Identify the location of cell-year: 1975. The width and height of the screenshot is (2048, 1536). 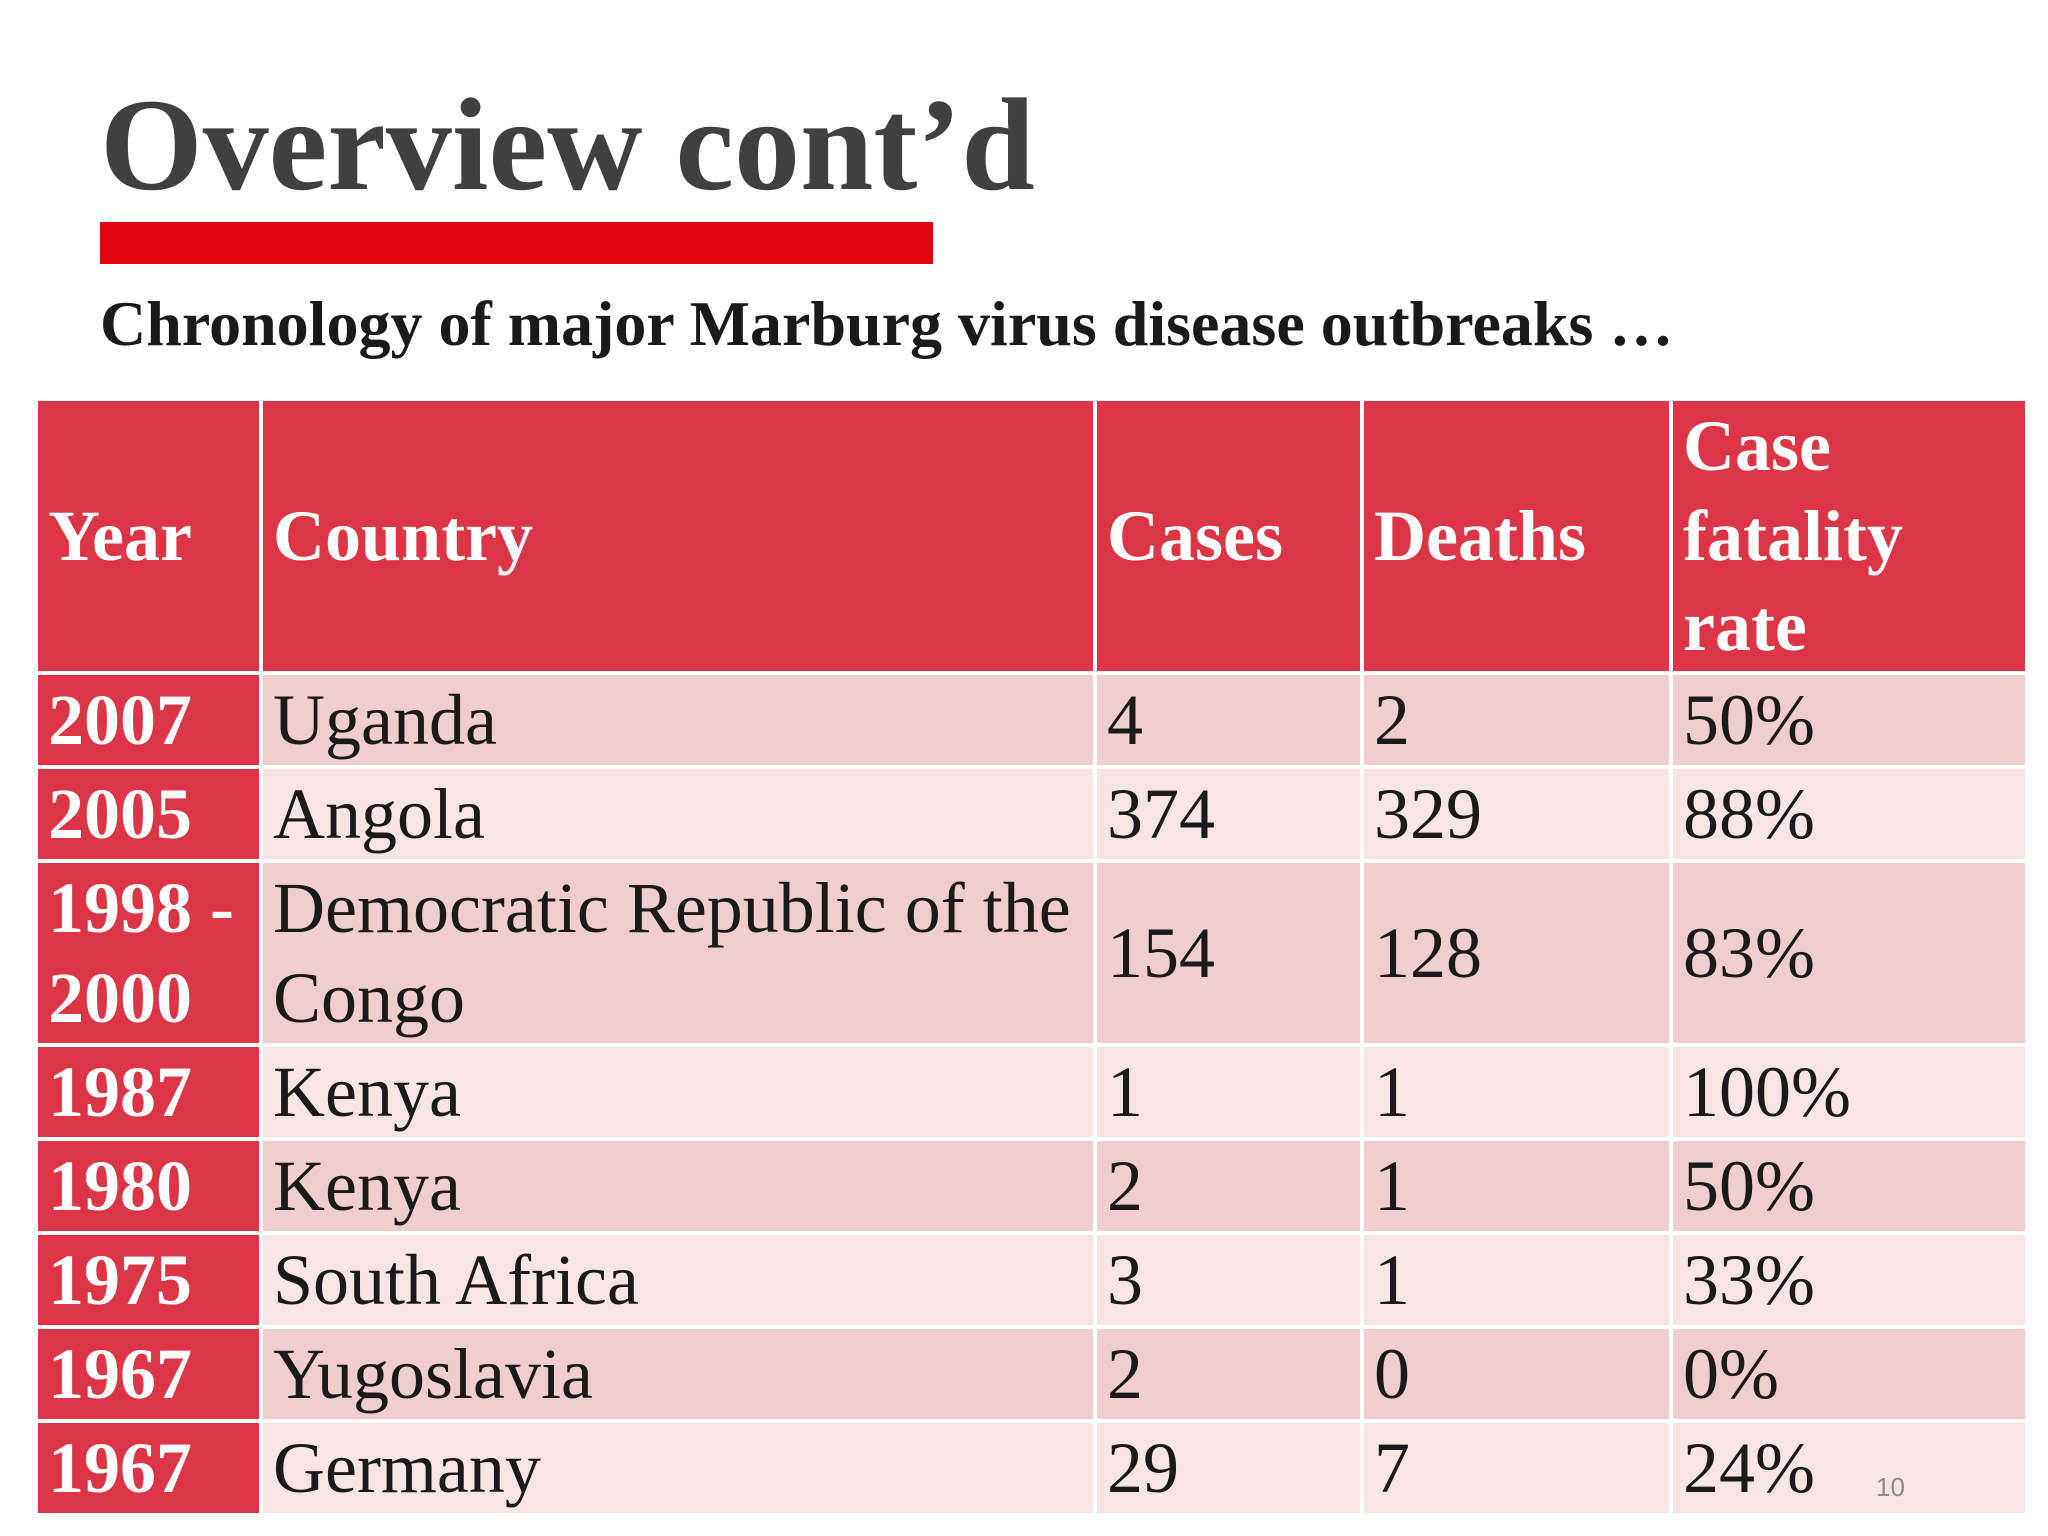
(148, 1280).